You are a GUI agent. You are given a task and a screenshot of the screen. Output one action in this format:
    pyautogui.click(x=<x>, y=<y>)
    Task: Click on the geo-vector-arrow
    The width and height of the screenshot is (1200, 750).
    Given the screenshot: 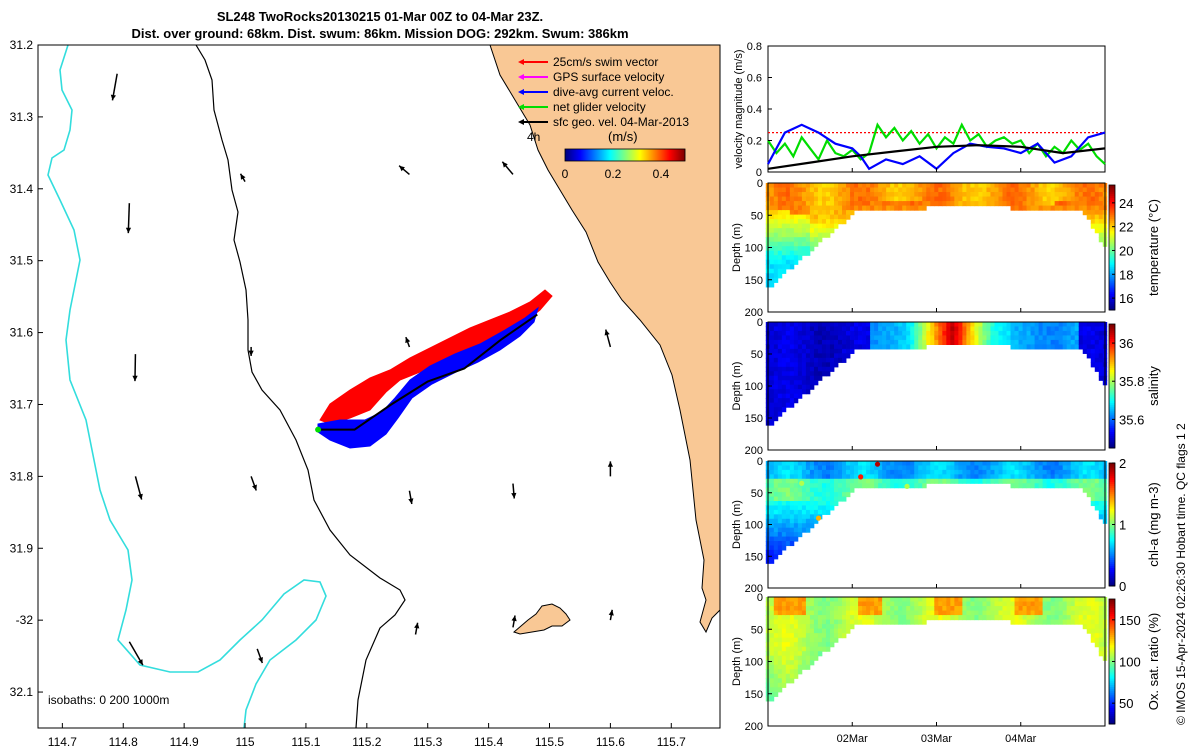 What is the action you would take?
    pyautogui.click(x=408, y=342)
    